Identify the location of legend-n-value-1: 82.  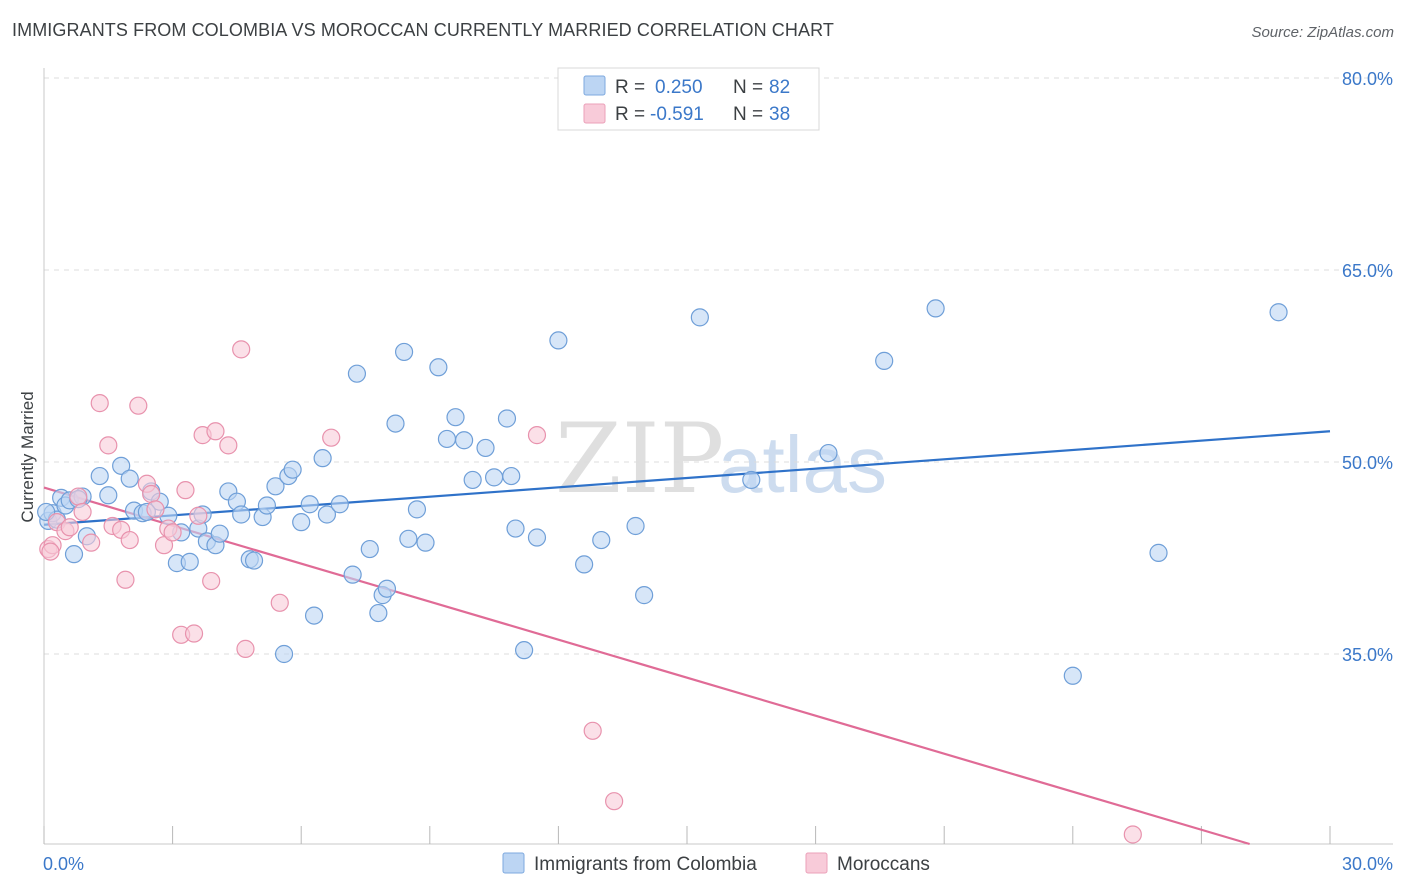
(779, 87).